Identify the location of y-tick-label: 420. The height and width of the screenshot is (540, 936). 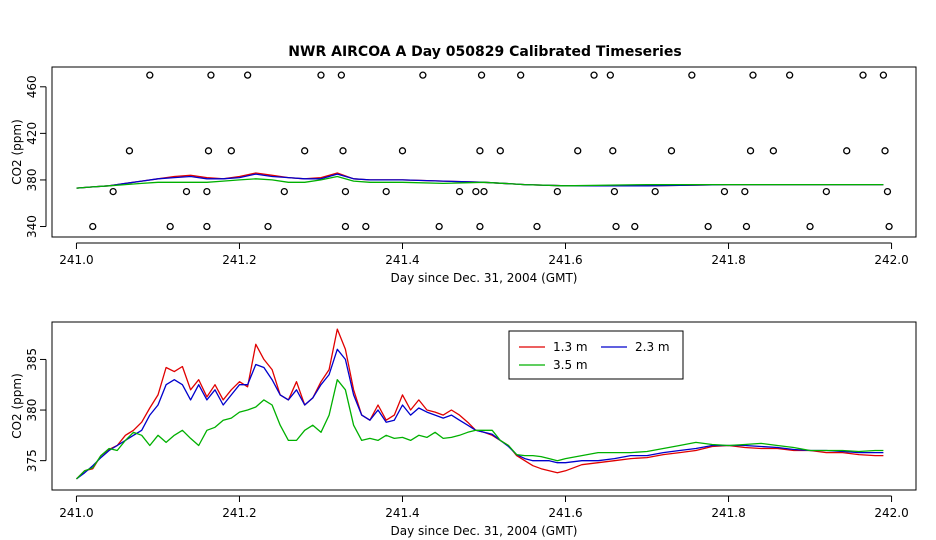
(32, 133).